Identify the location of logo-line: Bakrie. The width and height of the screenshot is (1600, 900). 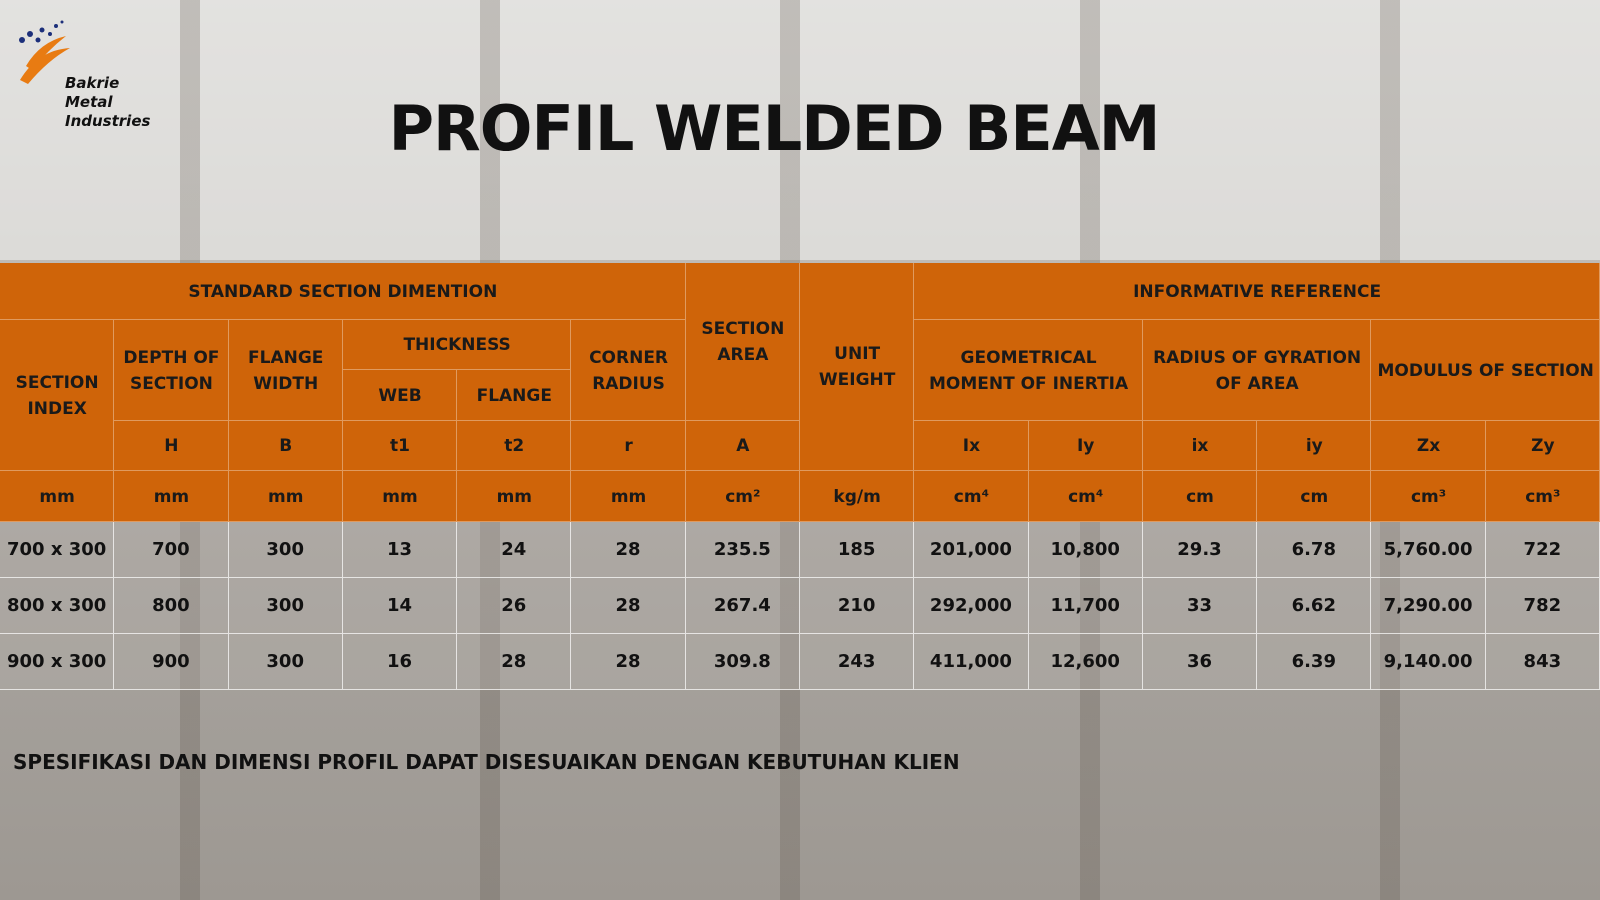
(92, 83).